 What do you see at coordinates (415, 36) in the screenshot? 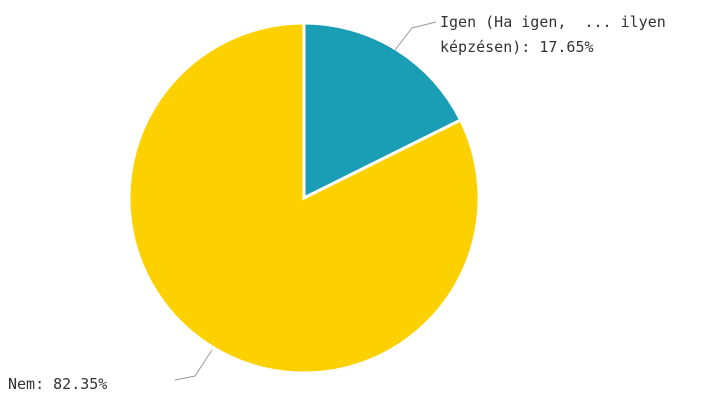
I see `leader-line-igen` at bounding box center [415, 36].